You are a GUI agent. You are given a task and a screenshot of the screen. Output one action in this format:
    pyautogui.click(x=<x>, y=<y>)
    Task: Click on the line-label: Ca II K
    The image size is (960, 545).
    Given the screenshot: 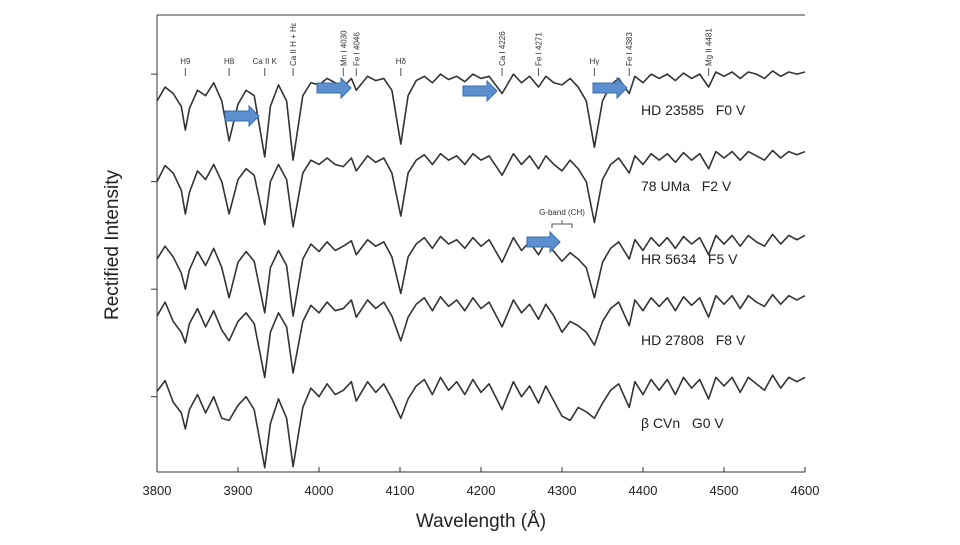 What is the action you would take?
    pyautogui.click(x=265, y=61)
    